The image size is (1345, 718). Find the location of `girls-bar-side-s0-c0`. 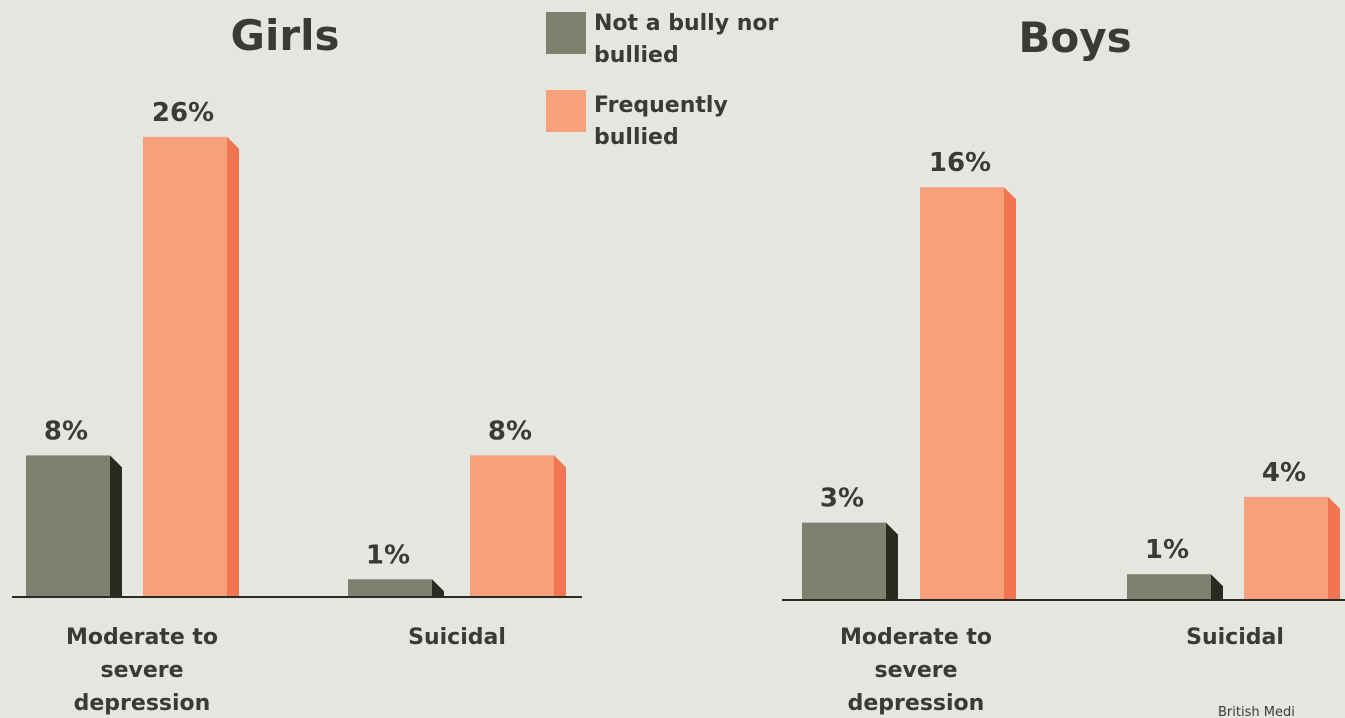

girls-bar-side-s0-c0 is located at coordinates (116, 526).